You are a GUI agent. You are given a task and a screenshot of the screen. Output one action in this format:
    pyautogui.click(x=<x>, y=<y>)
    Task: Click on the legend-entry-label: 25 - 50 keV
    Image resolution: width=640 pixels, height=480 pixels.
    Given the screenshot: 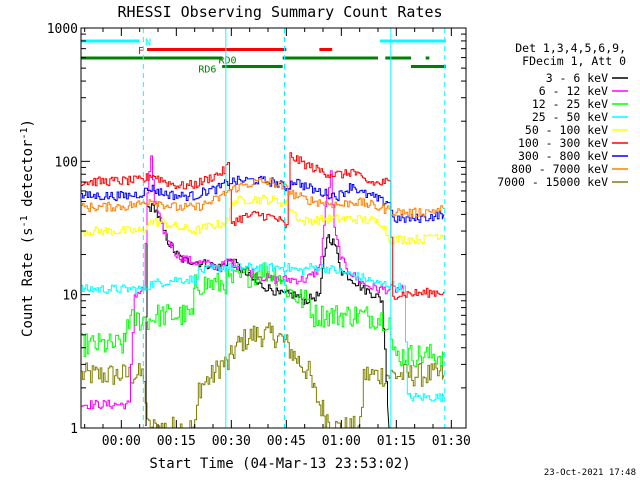 What is the action you would take?
    pyautogui.click(x=570, y=117)
    